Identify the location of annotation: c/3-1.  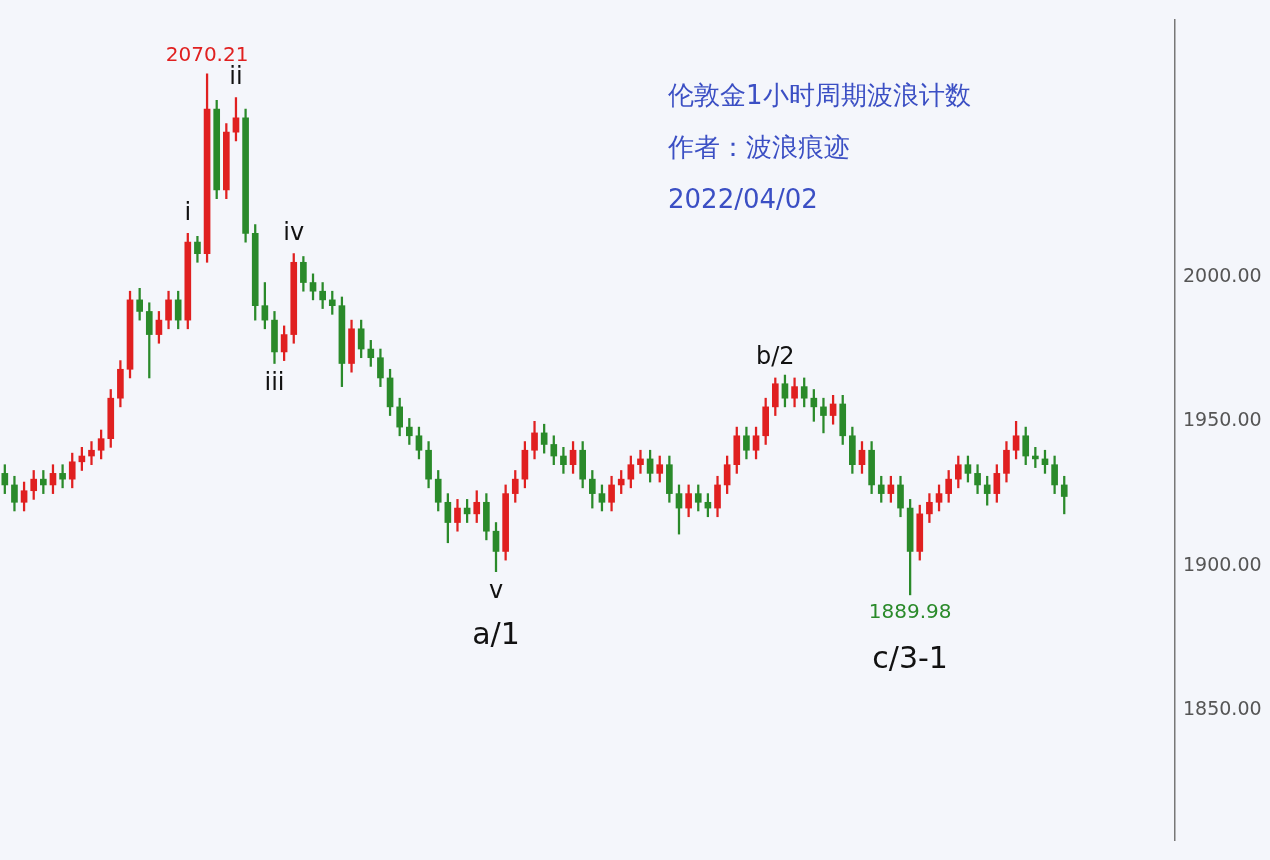
(910, 657).